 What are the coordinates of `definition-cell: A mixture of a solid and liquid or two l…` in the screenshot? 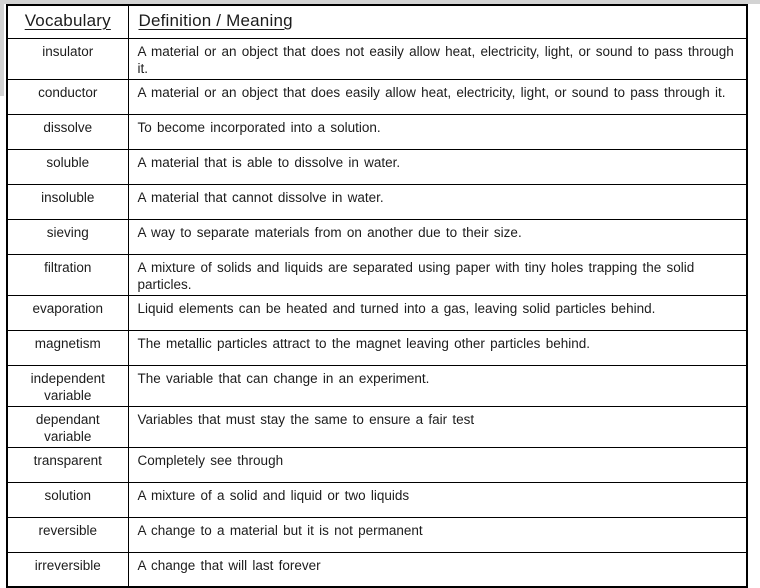 It's located at (437, 499).